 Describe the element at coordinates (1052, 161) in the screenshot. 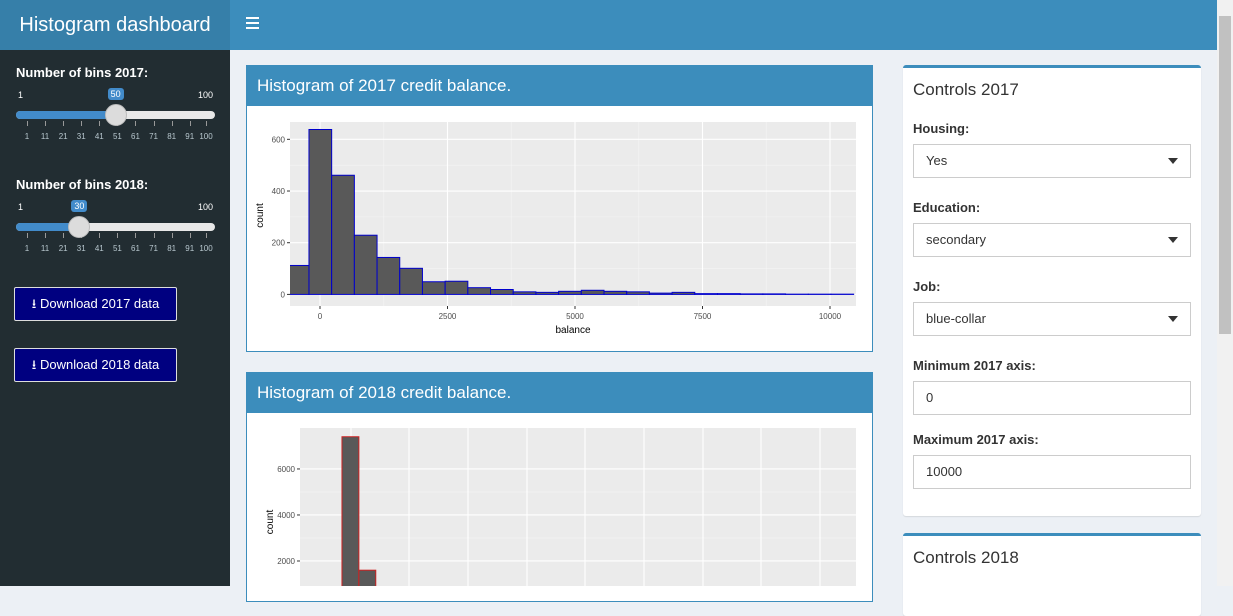

I see `select: Yes` at that location.